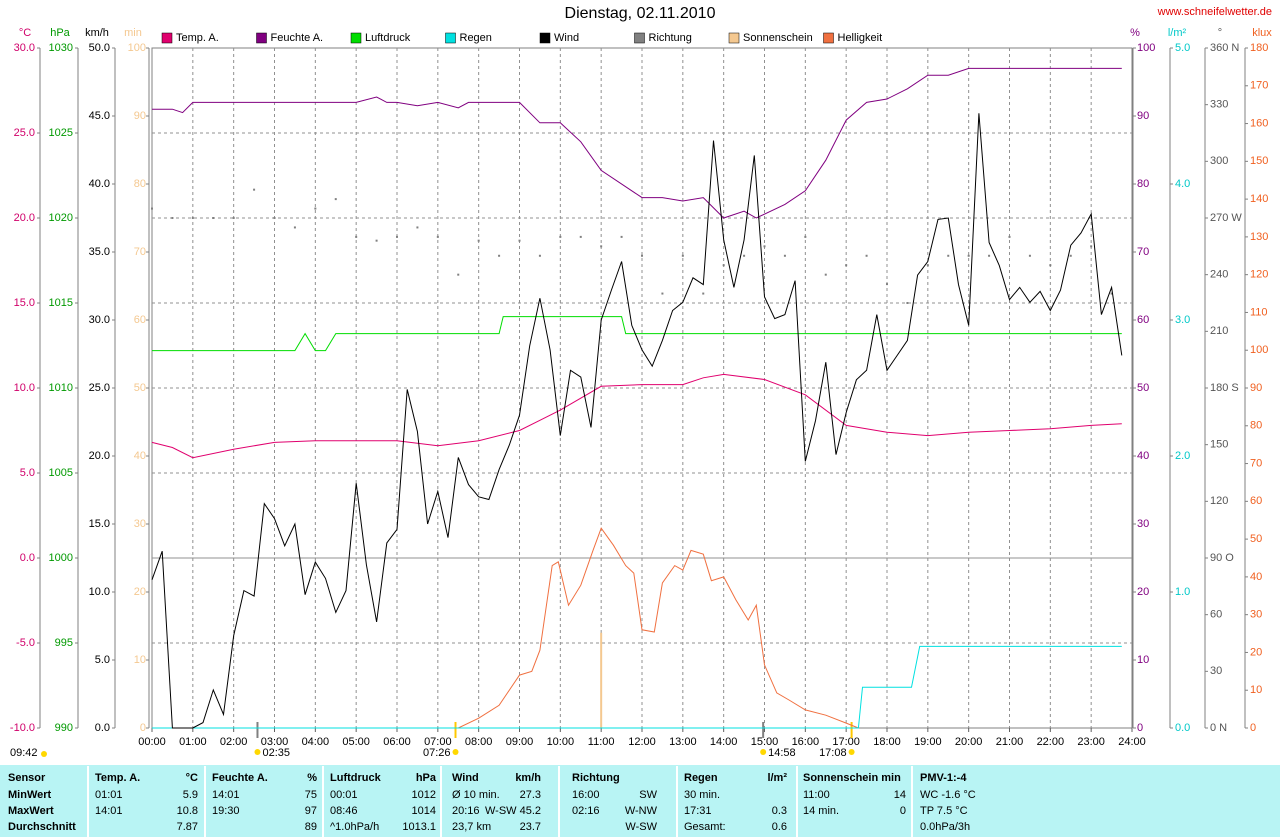 This screenshot has width=1280, height=837. I want to click on sun-icon, so click(851, 752).